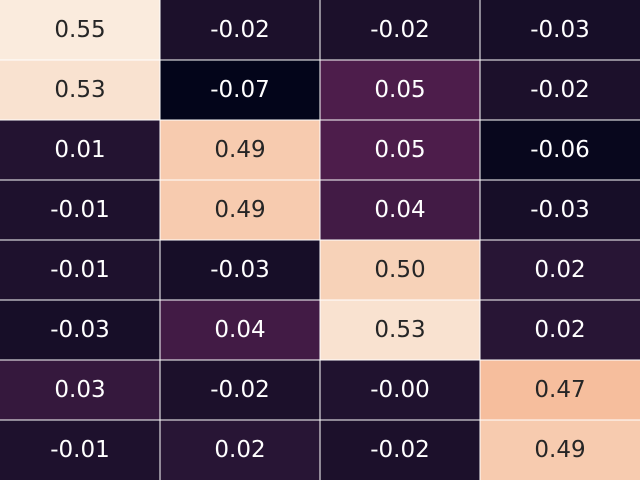 This screenshot has height=480, width=640. I want to click on heatmap-cell-r6-c0, so click(80, 390).